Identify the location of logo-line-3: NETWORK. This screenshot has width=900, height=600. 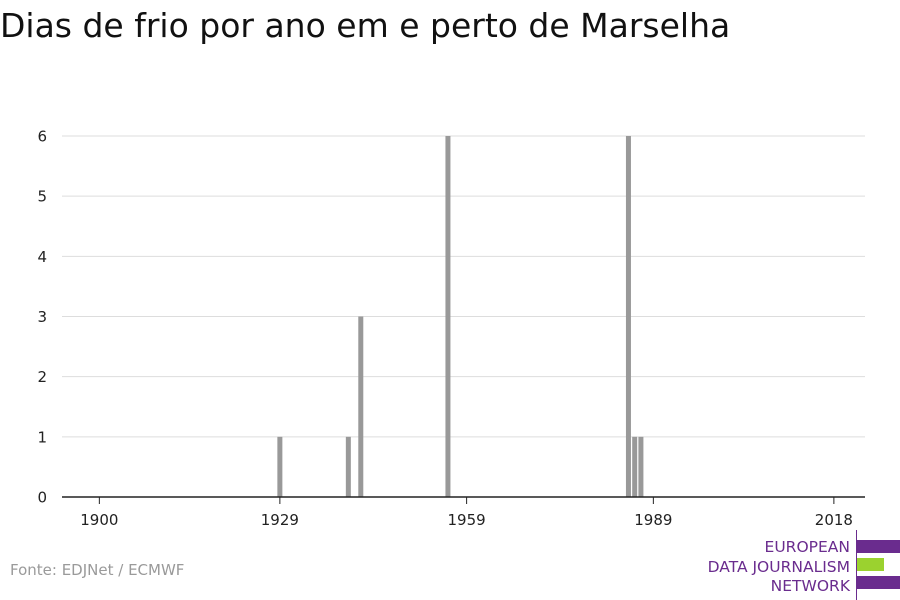
(810, 586).